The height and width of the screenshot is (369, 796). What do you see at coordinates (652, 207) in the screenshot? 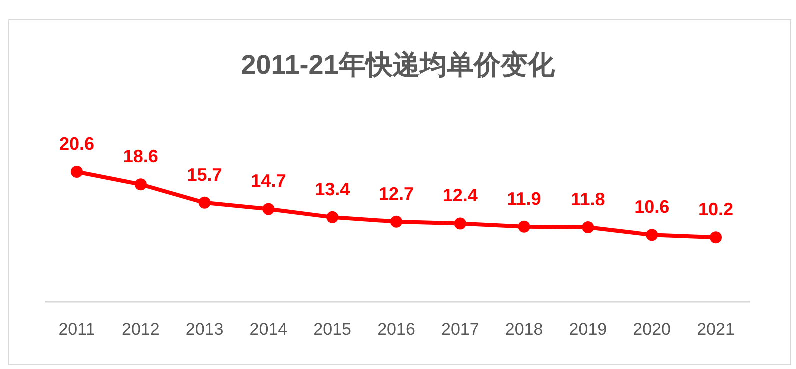
I see `data-label: 10.6` at bounding box center [652, 207].